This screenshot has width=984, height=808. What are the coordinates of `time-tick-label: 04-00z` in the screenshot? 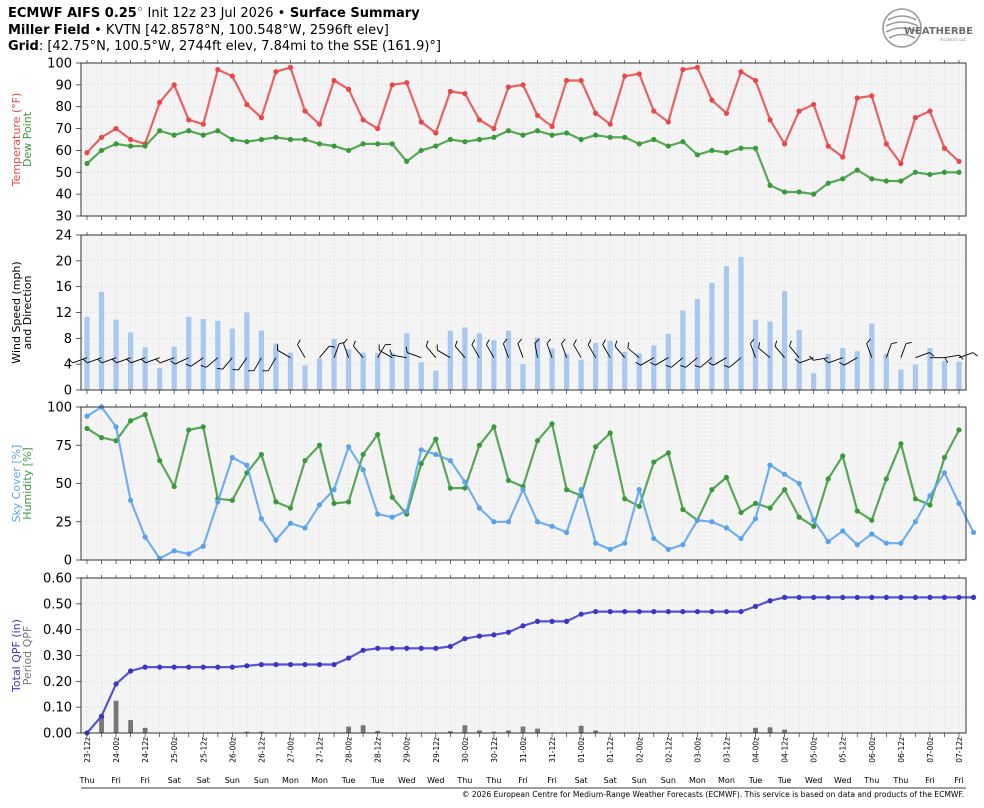 It's located at (756, 750).